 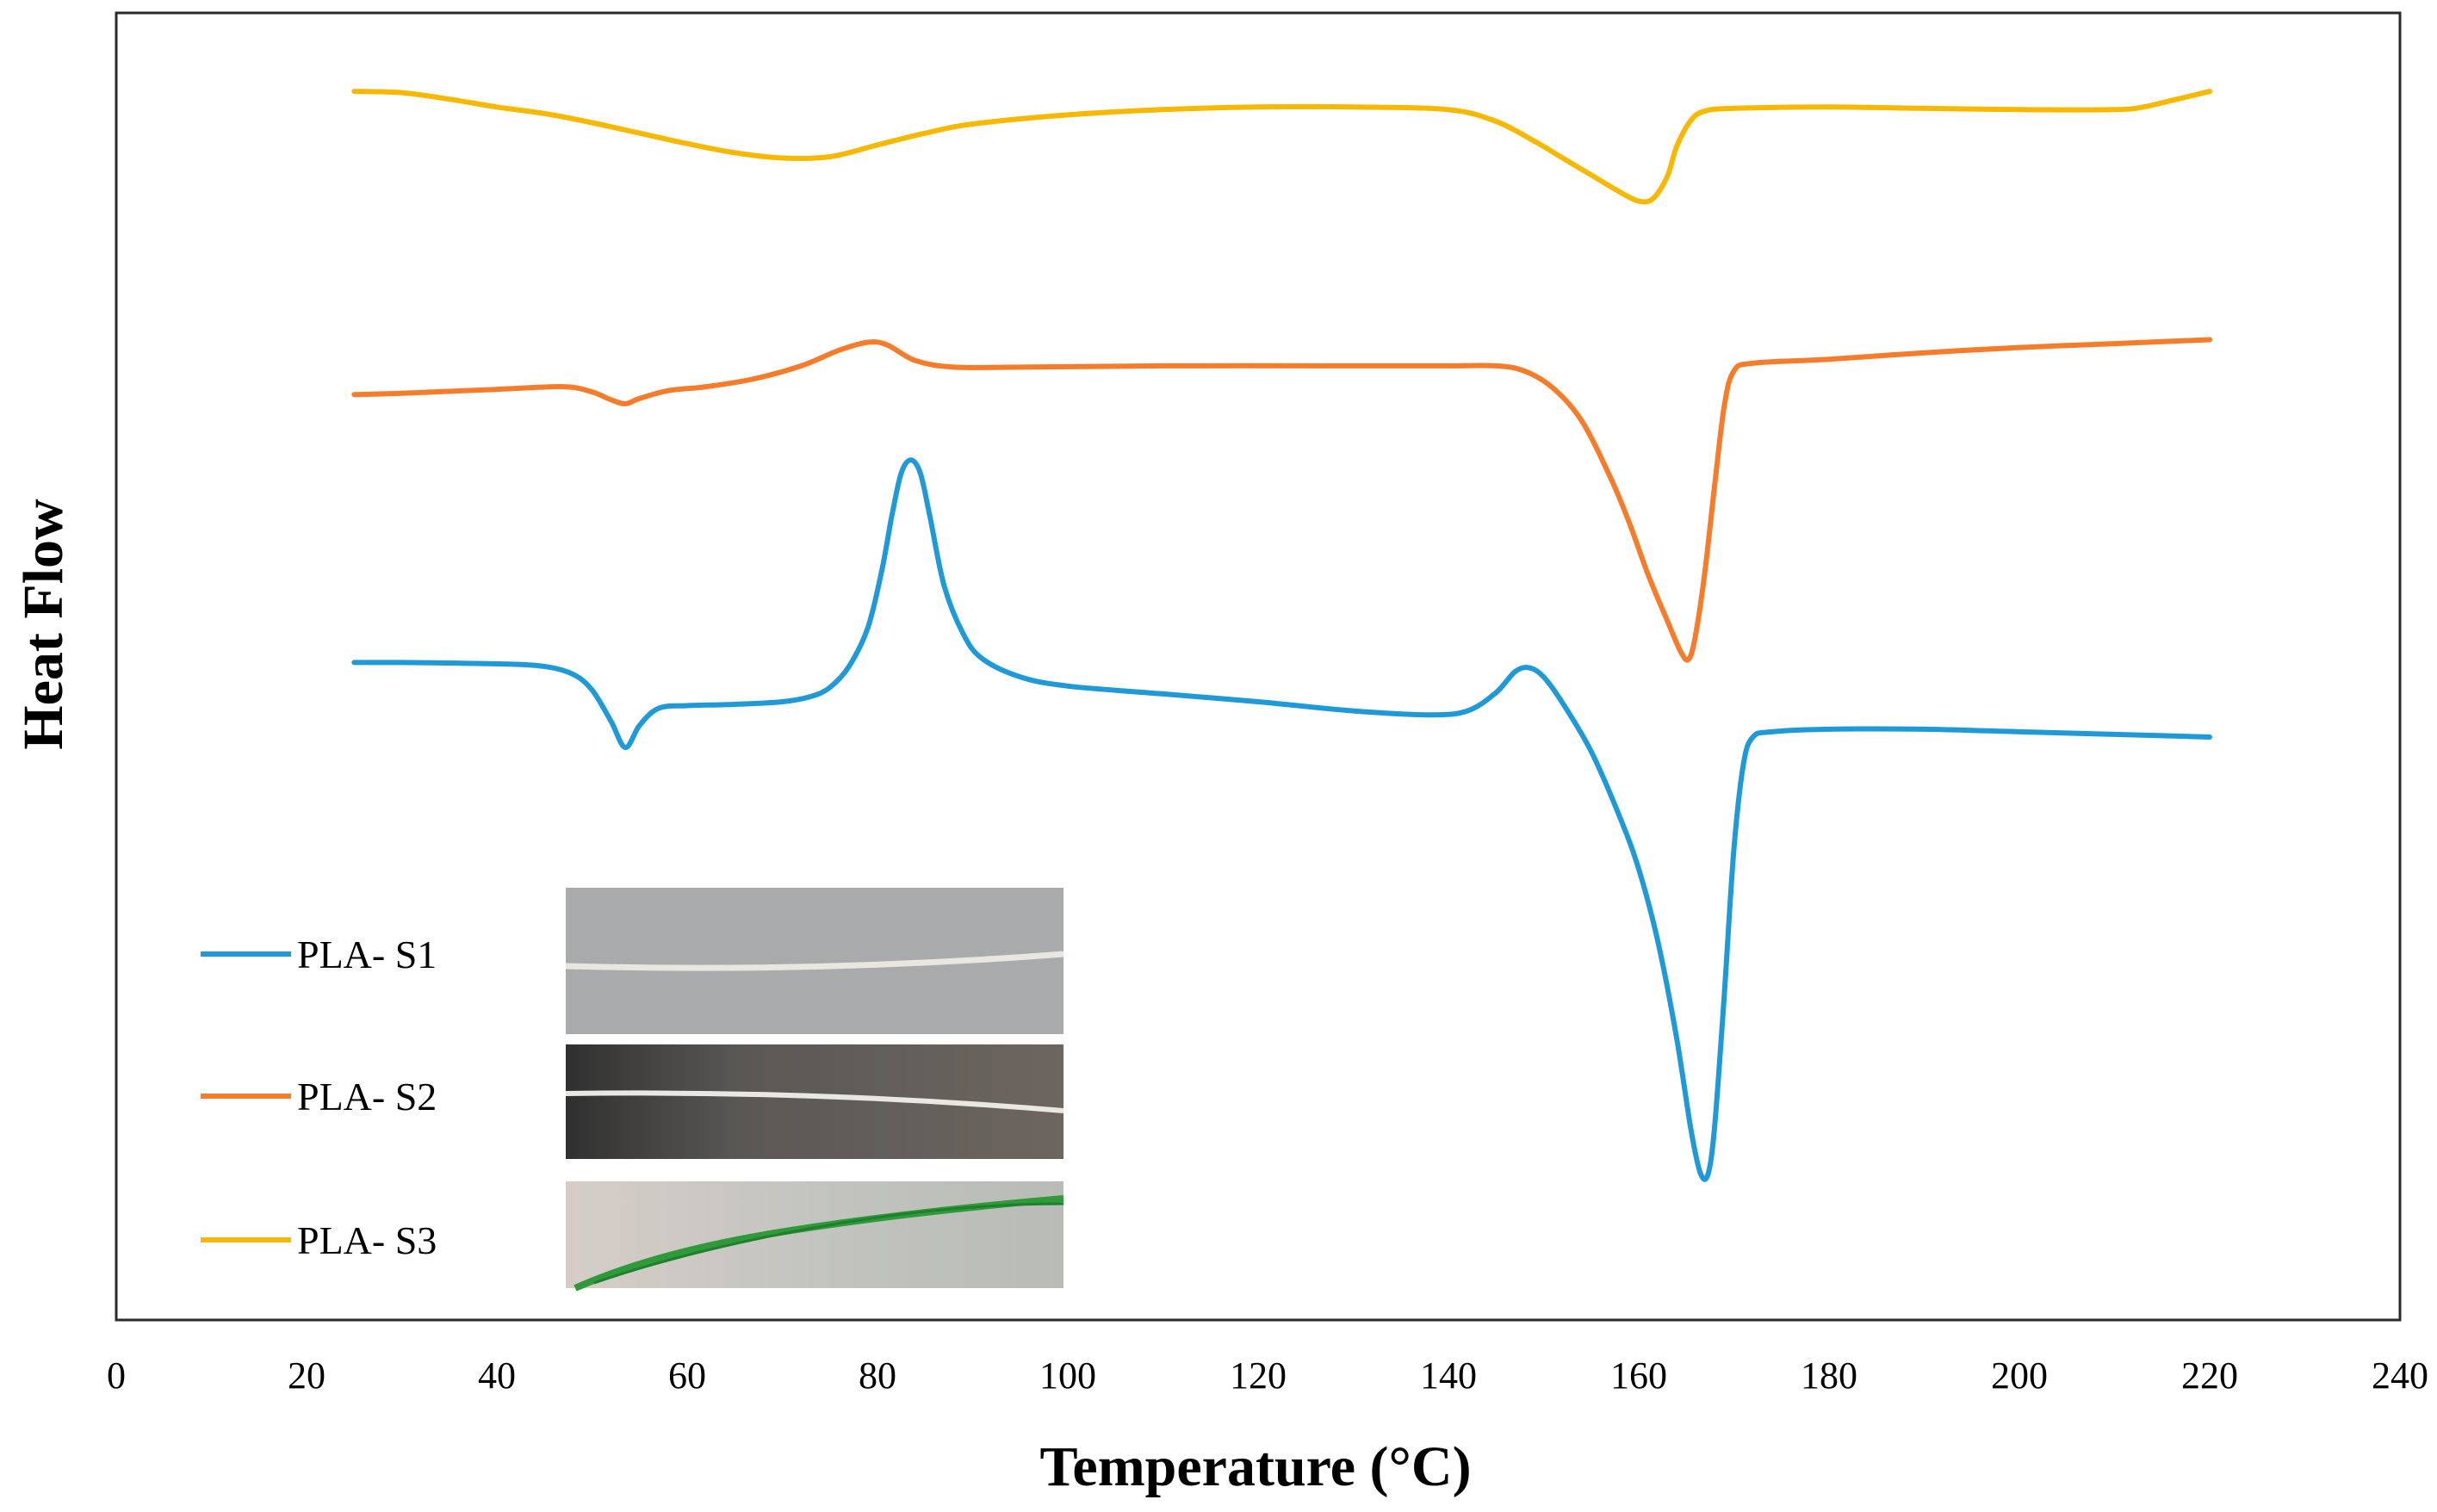 What do you see at coordinates (814, 961) in the screenshot?
I see `sample-photo-s1` at bounding box center [814, 961].